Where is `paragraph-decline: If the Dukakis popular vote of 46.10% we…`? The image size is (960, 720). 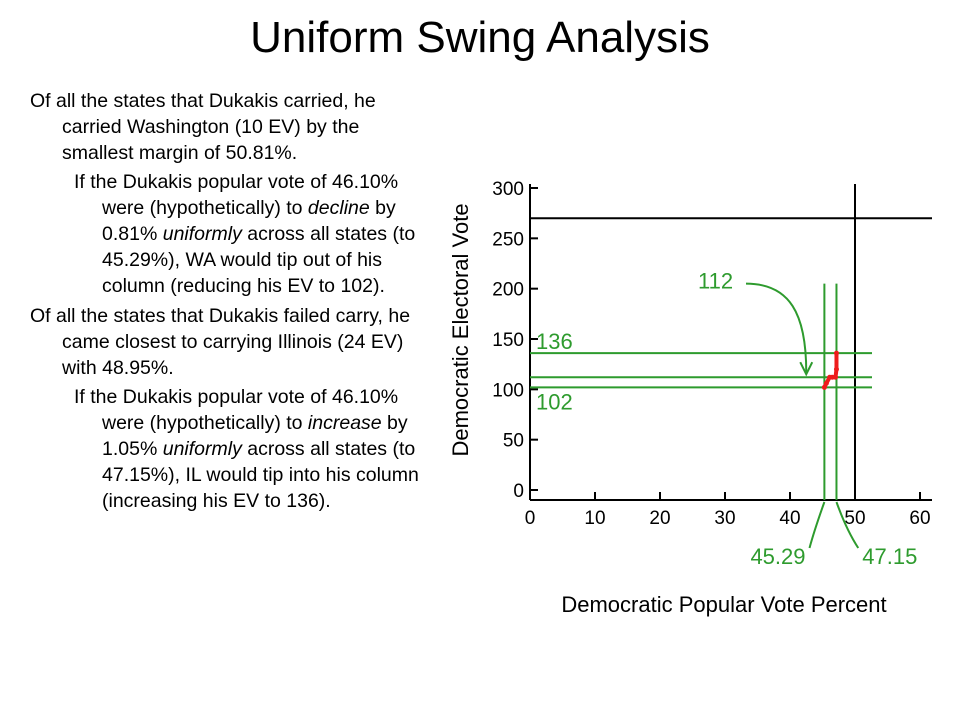 paragraph-decline: If the Dukakis popular vote of 46.10% we… is located at coordinates (245, 234).